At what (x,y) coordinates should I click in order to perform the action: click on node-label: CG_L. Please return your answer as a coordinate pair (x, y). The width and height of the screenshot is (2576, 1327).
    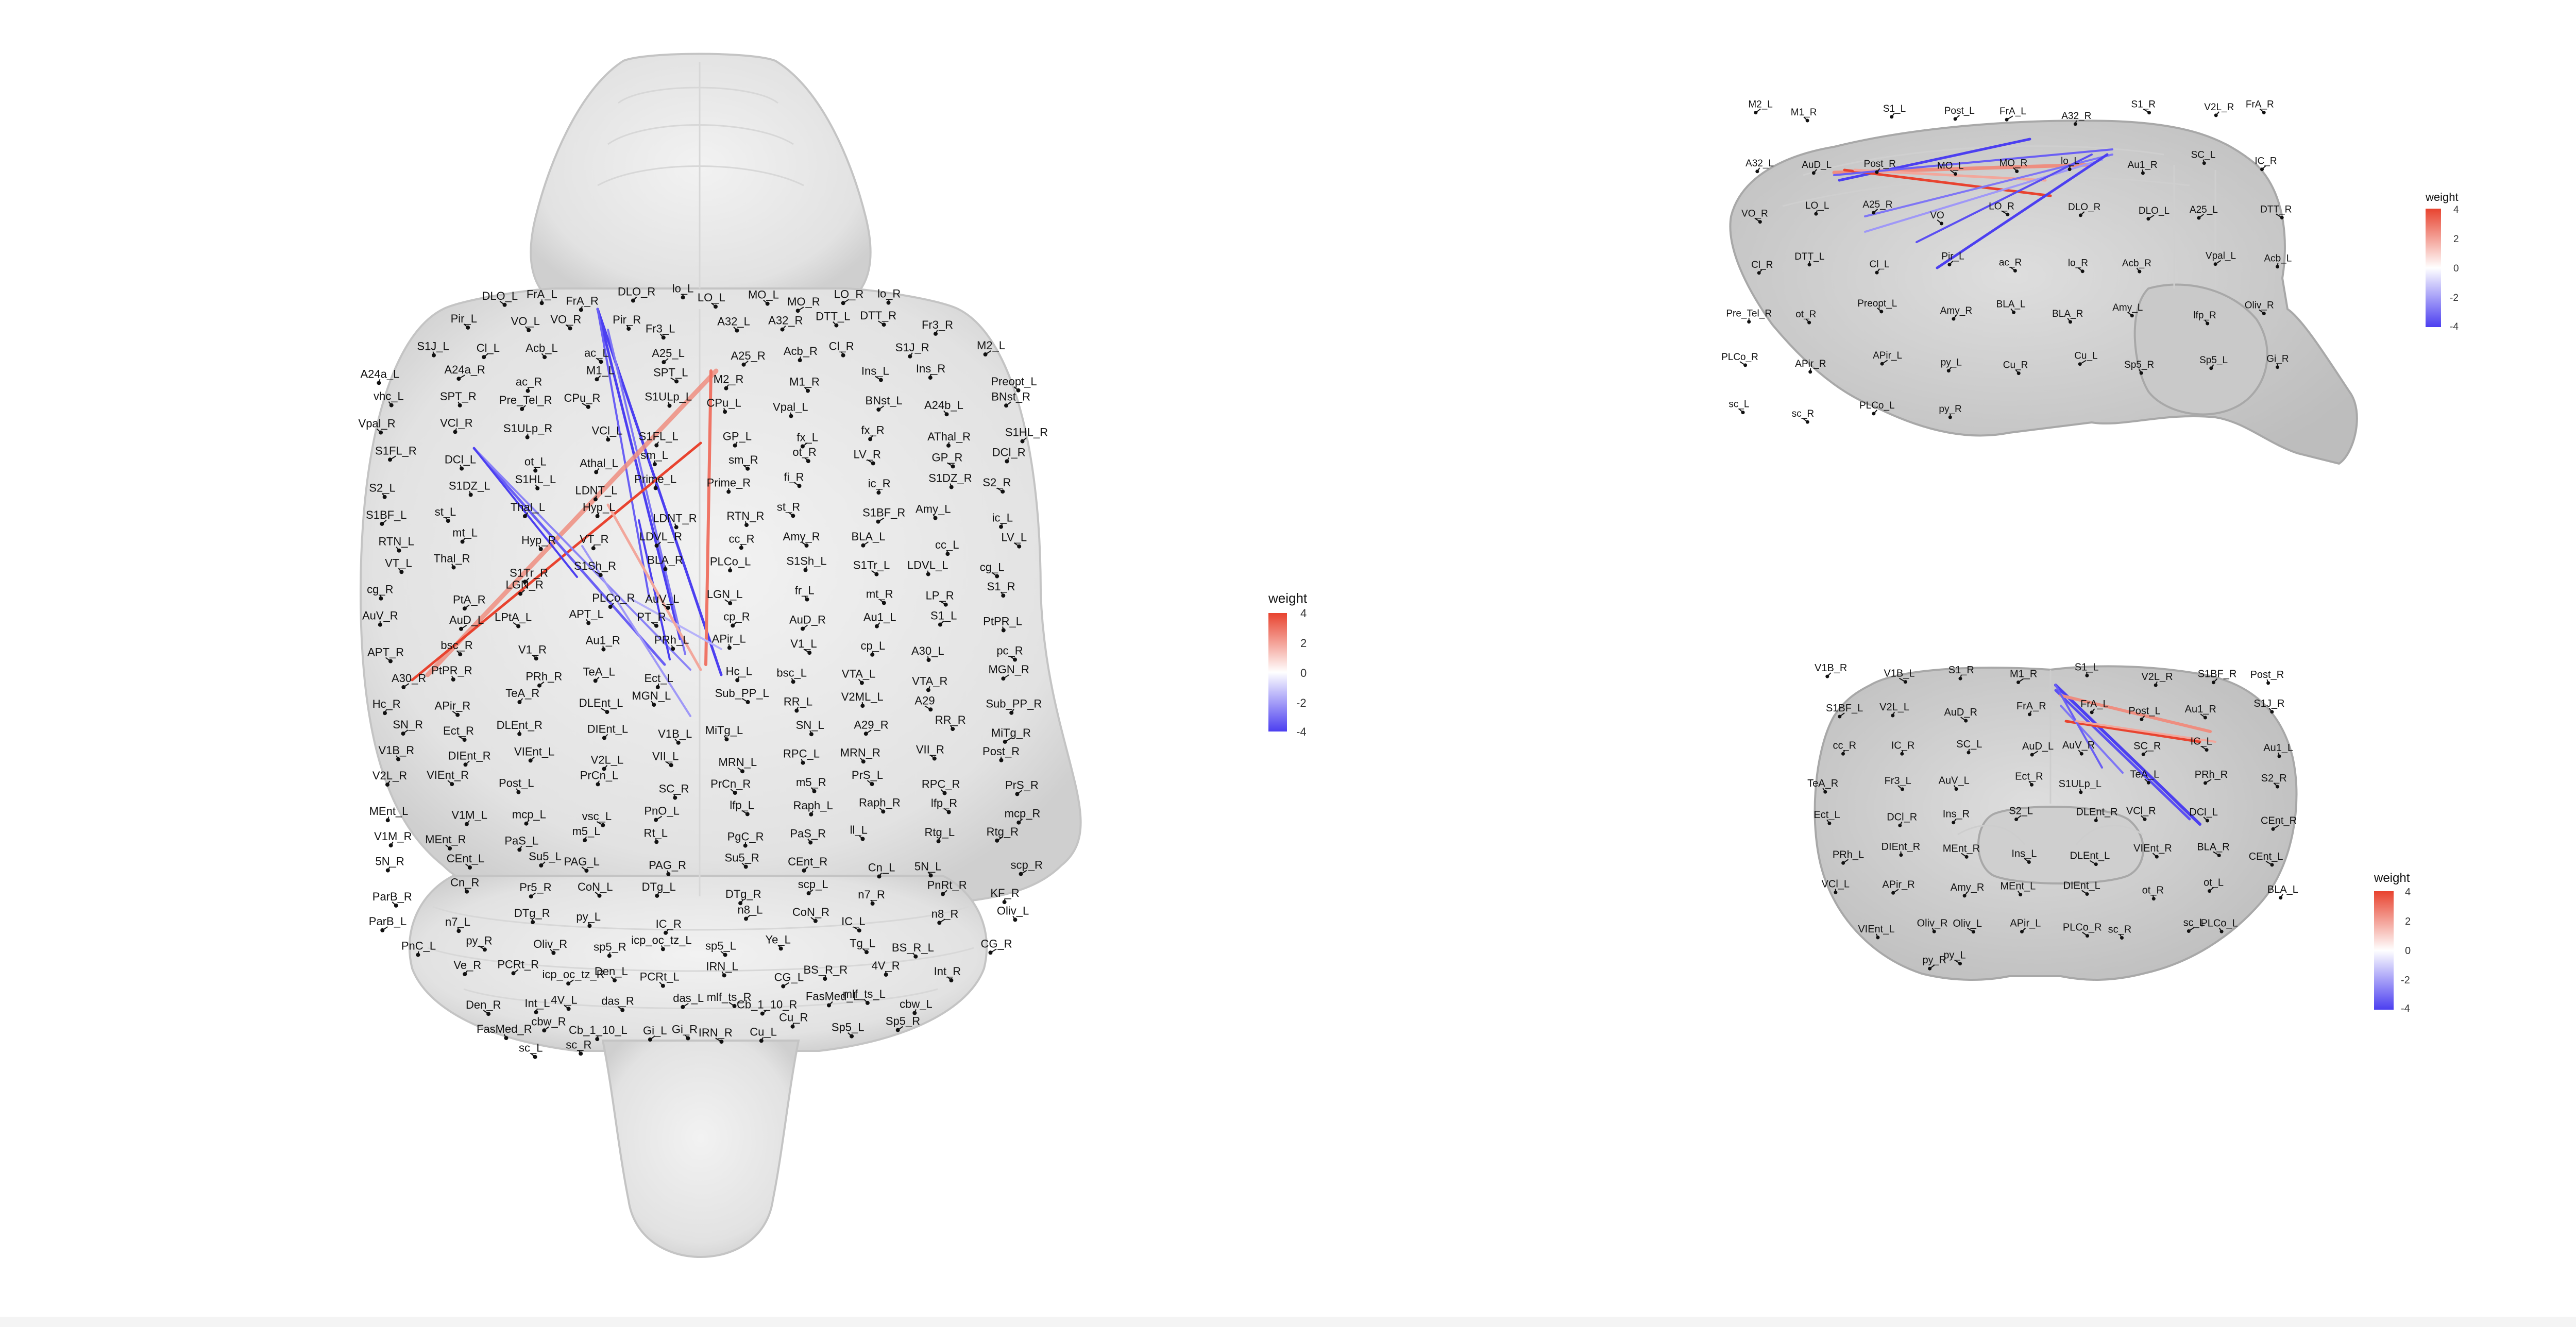
    Looking at the image, I should click on (789, 977).